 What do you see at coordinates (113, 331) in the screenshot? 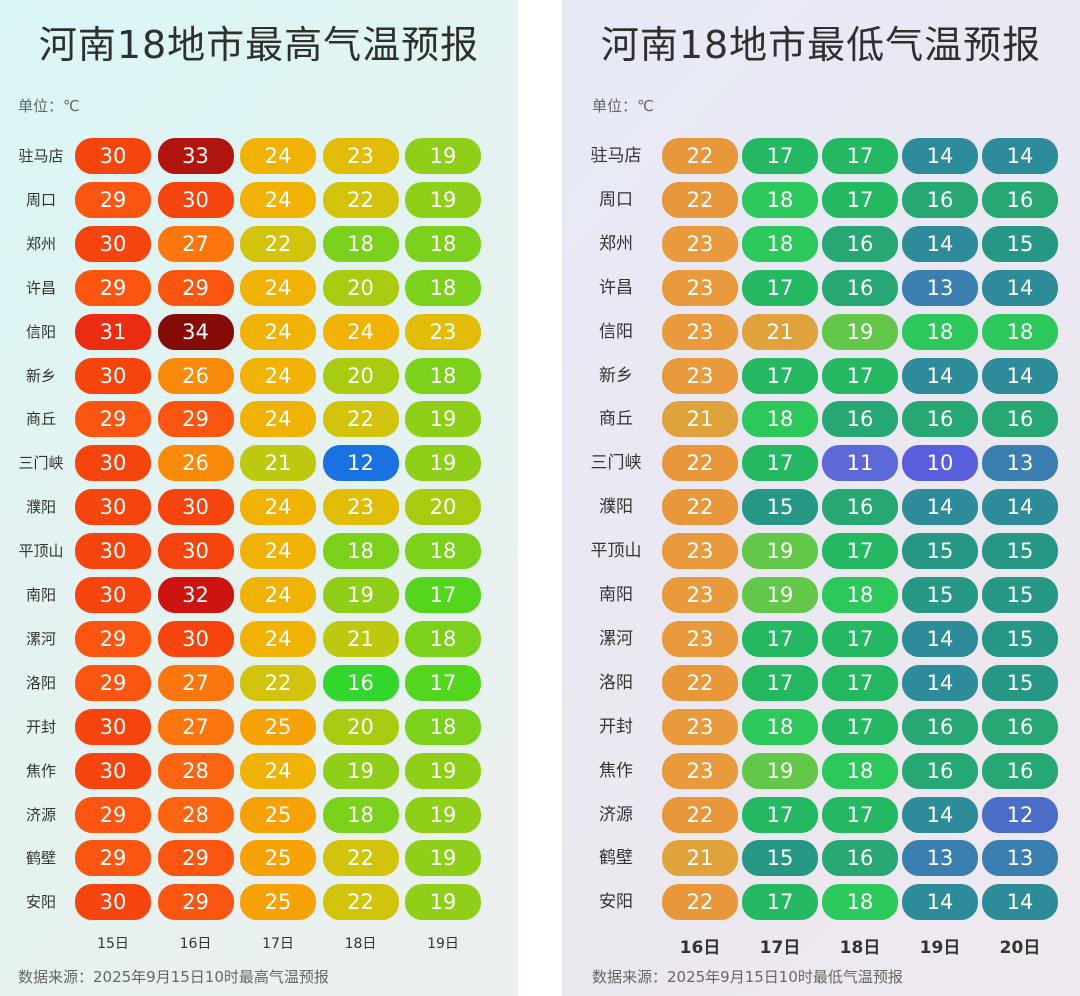
I see `temp-cell: 31` at bounding box center [113, 331].